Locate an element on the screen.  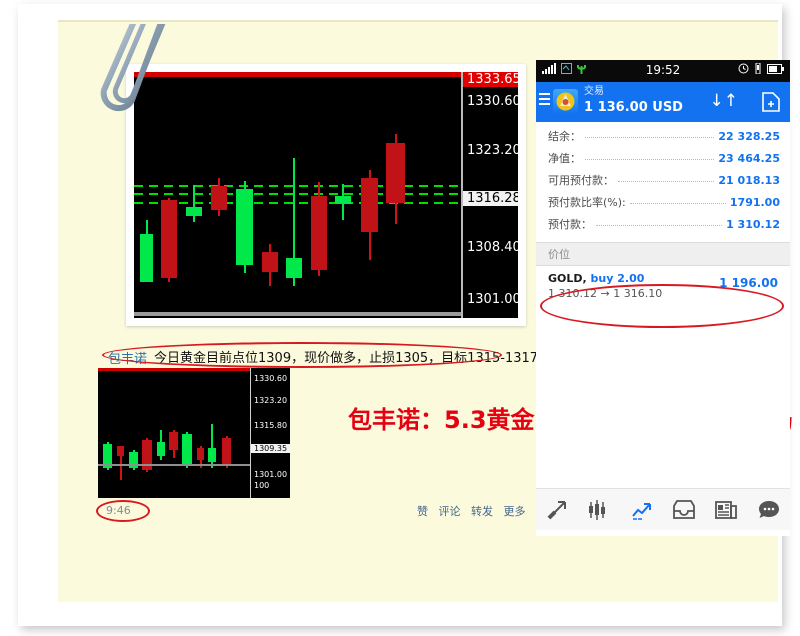
account-row: 结余： 22 328.25 is located at coordinates (664, 136).